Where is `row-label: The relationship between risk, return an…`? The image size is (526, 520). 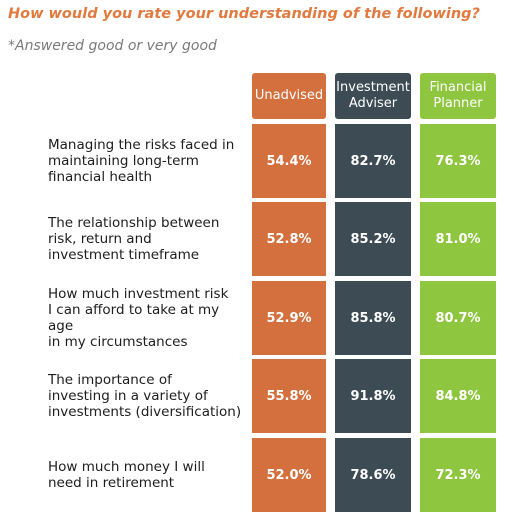 row-label: The relationship between risk, return an… is located at coordinates (134, 239).